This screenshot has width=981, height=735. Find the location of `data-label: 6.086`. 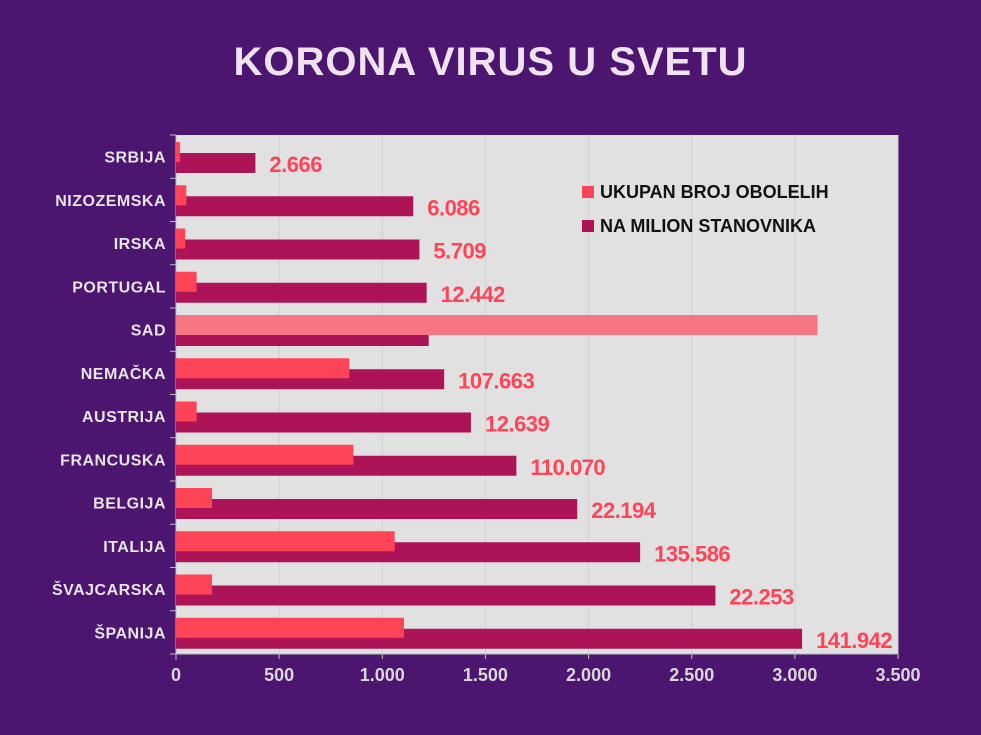

data-label: 6.086 is located at coordinates (453, 207).